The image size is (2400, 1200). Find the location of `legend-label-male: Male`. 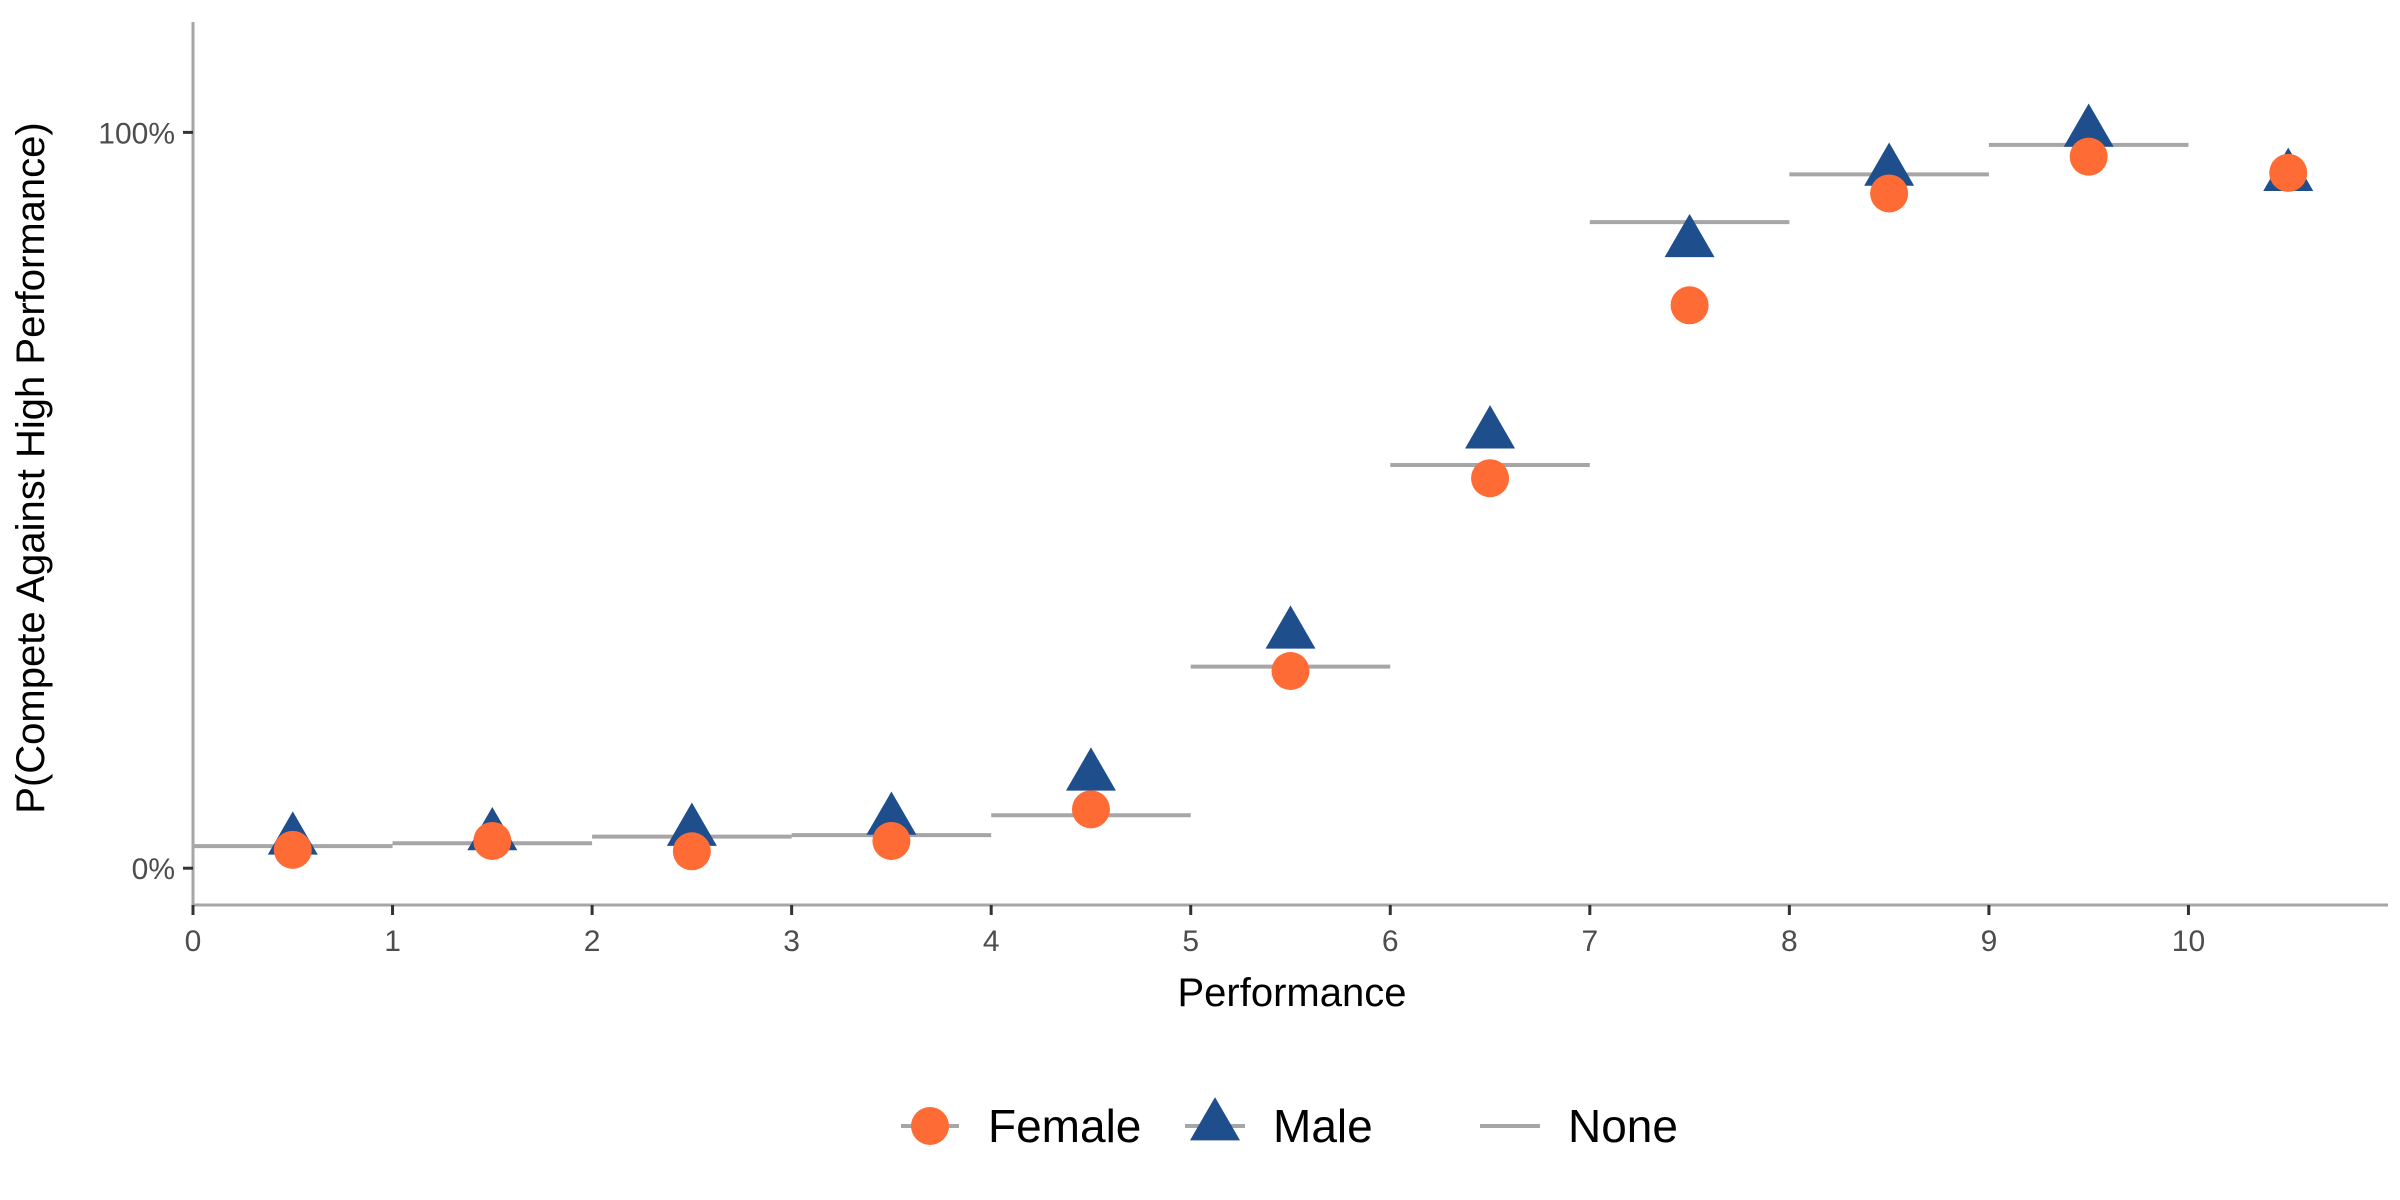

legend-label-male: Male is located at coordinates (1323, 1126).